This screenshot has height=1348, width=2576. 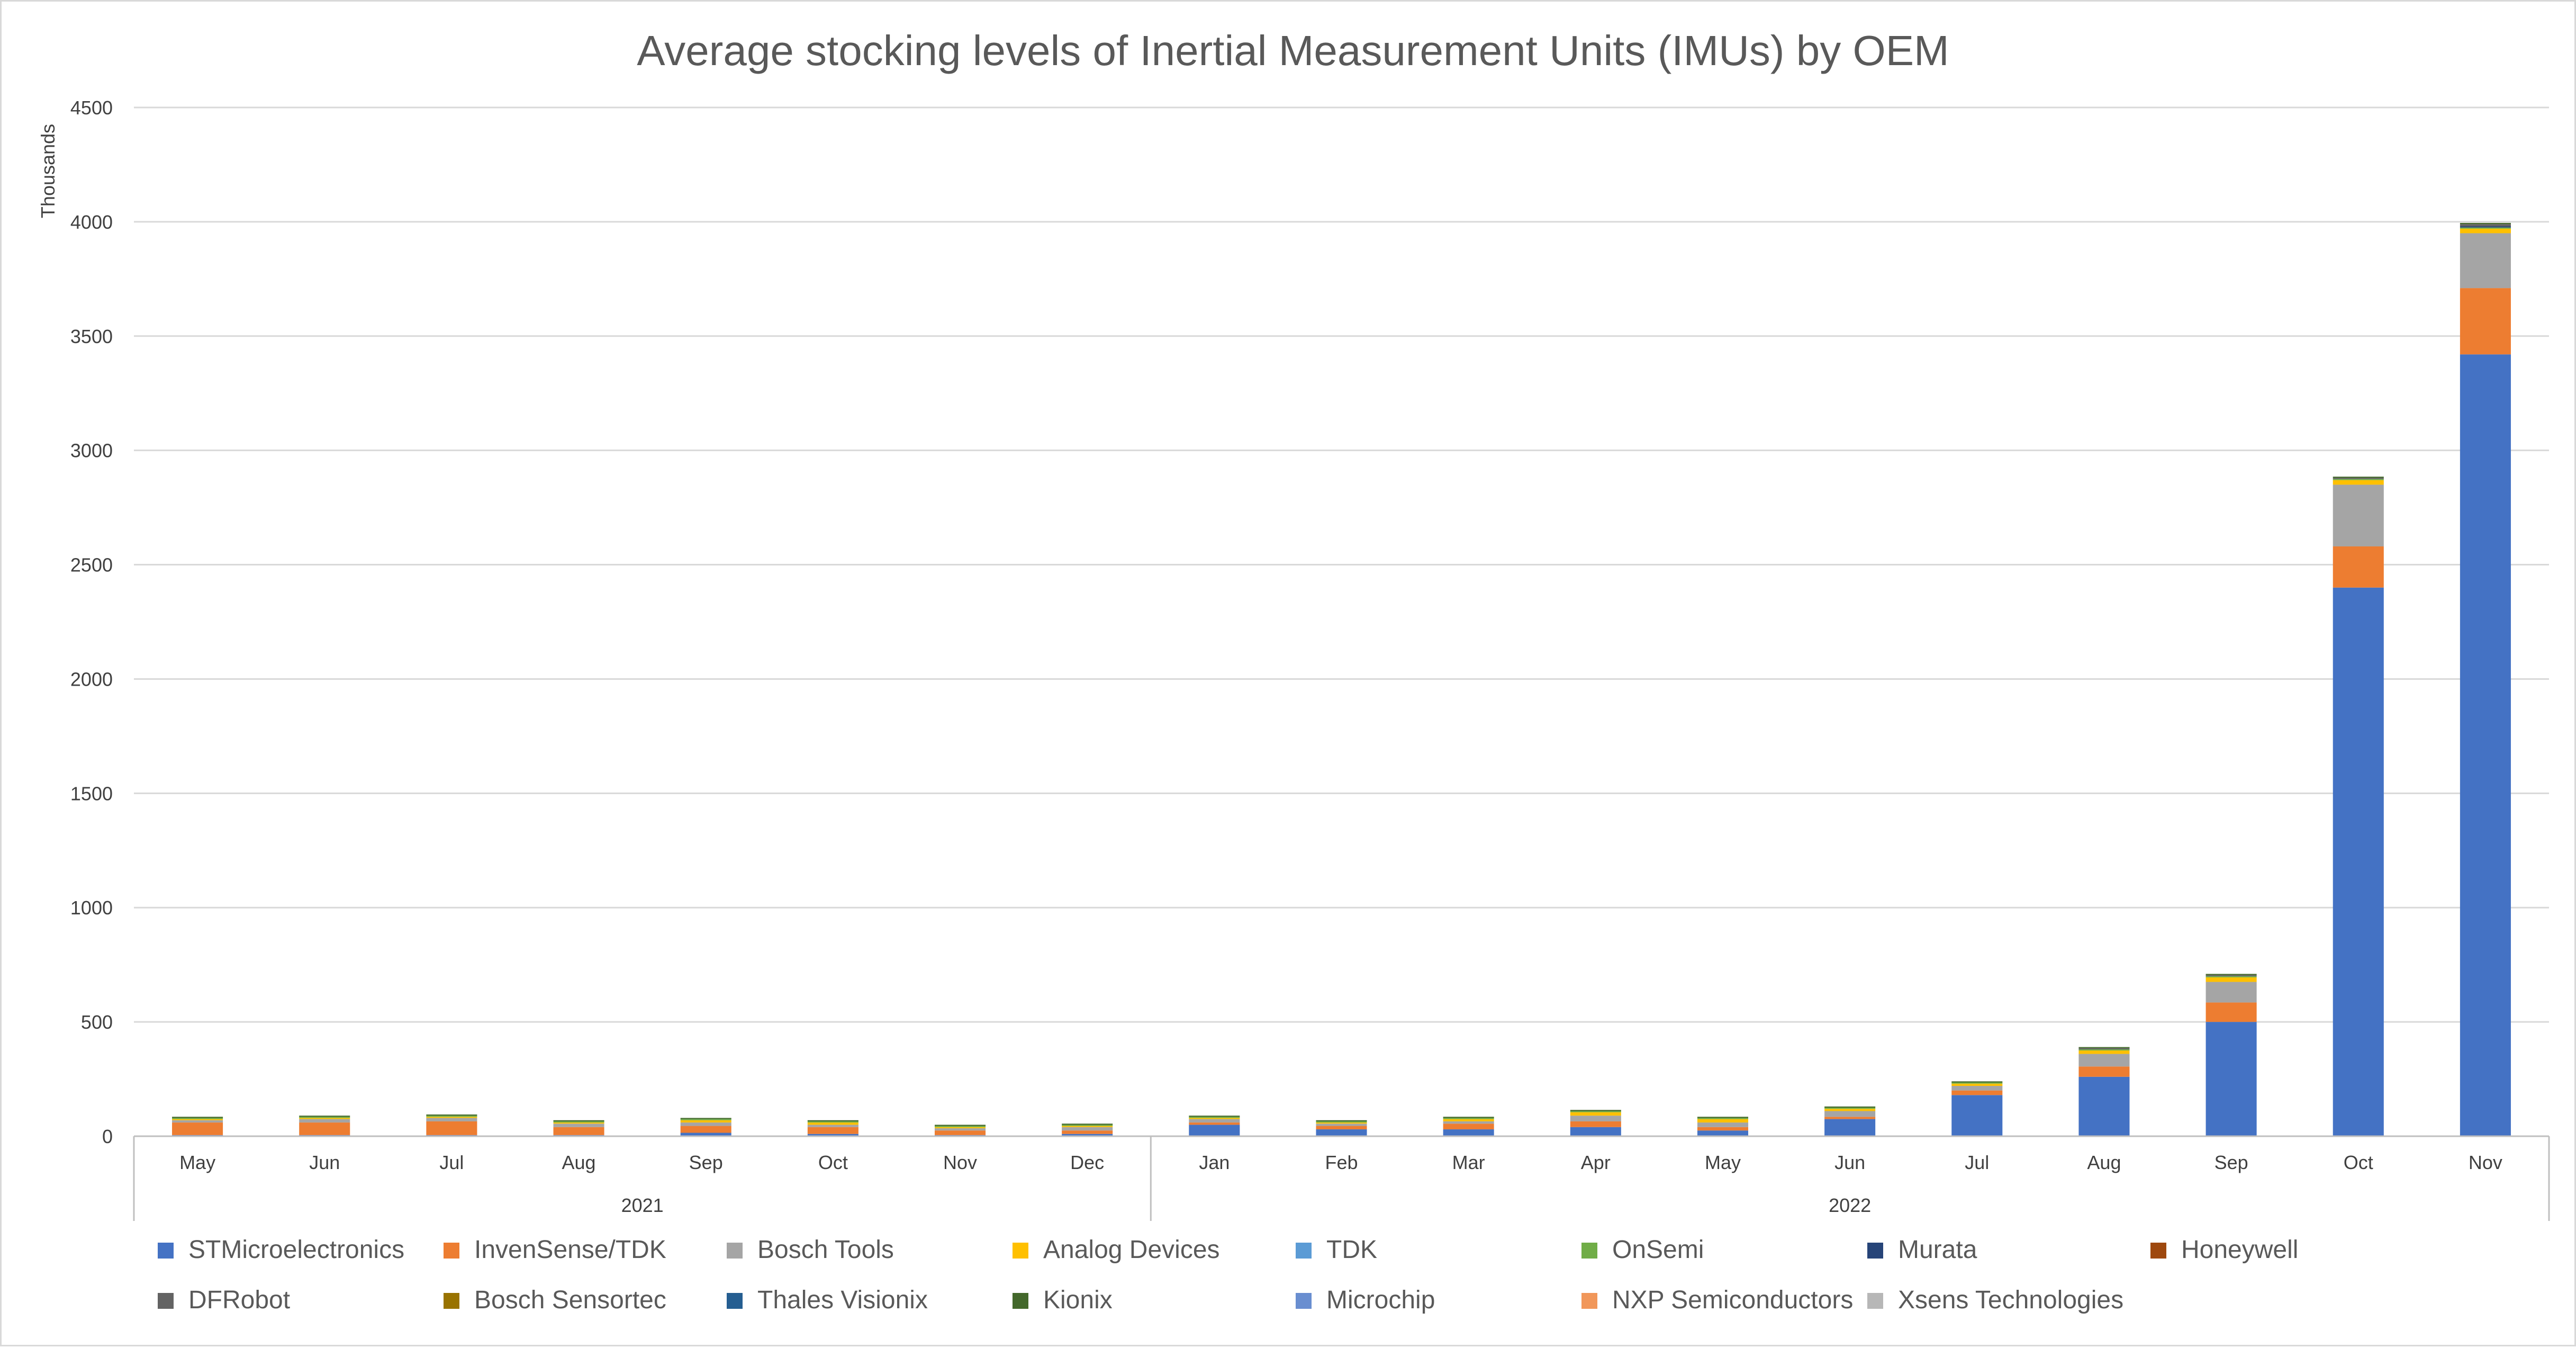 I want to click on legend-item: DFRobot, so click(x=224, y=1300).